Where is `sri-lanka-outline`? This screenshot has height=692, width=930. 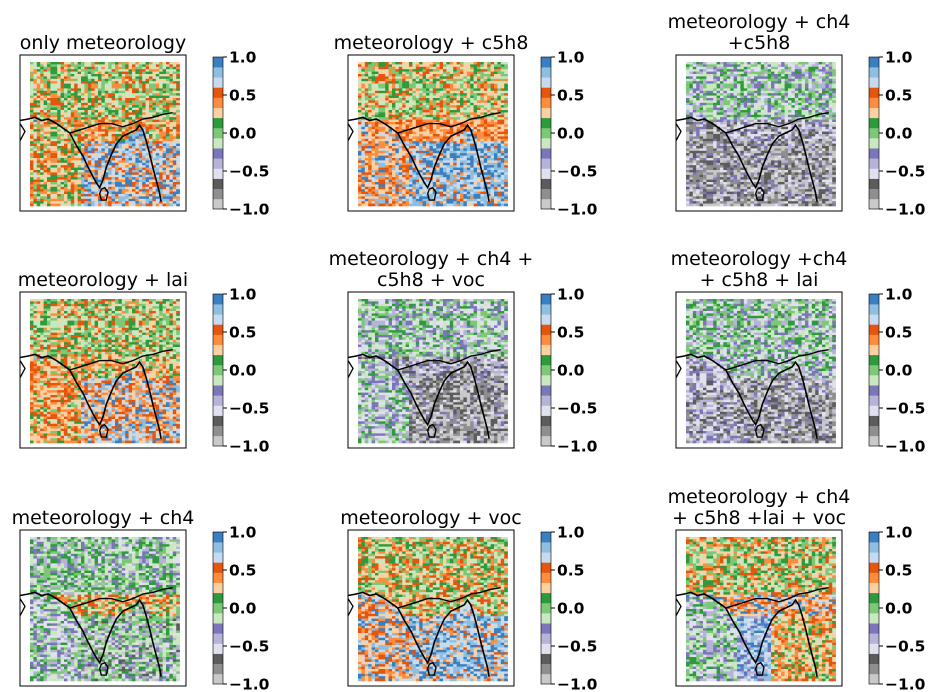
sri-lanka-outline is located at coordinates (431, 668).